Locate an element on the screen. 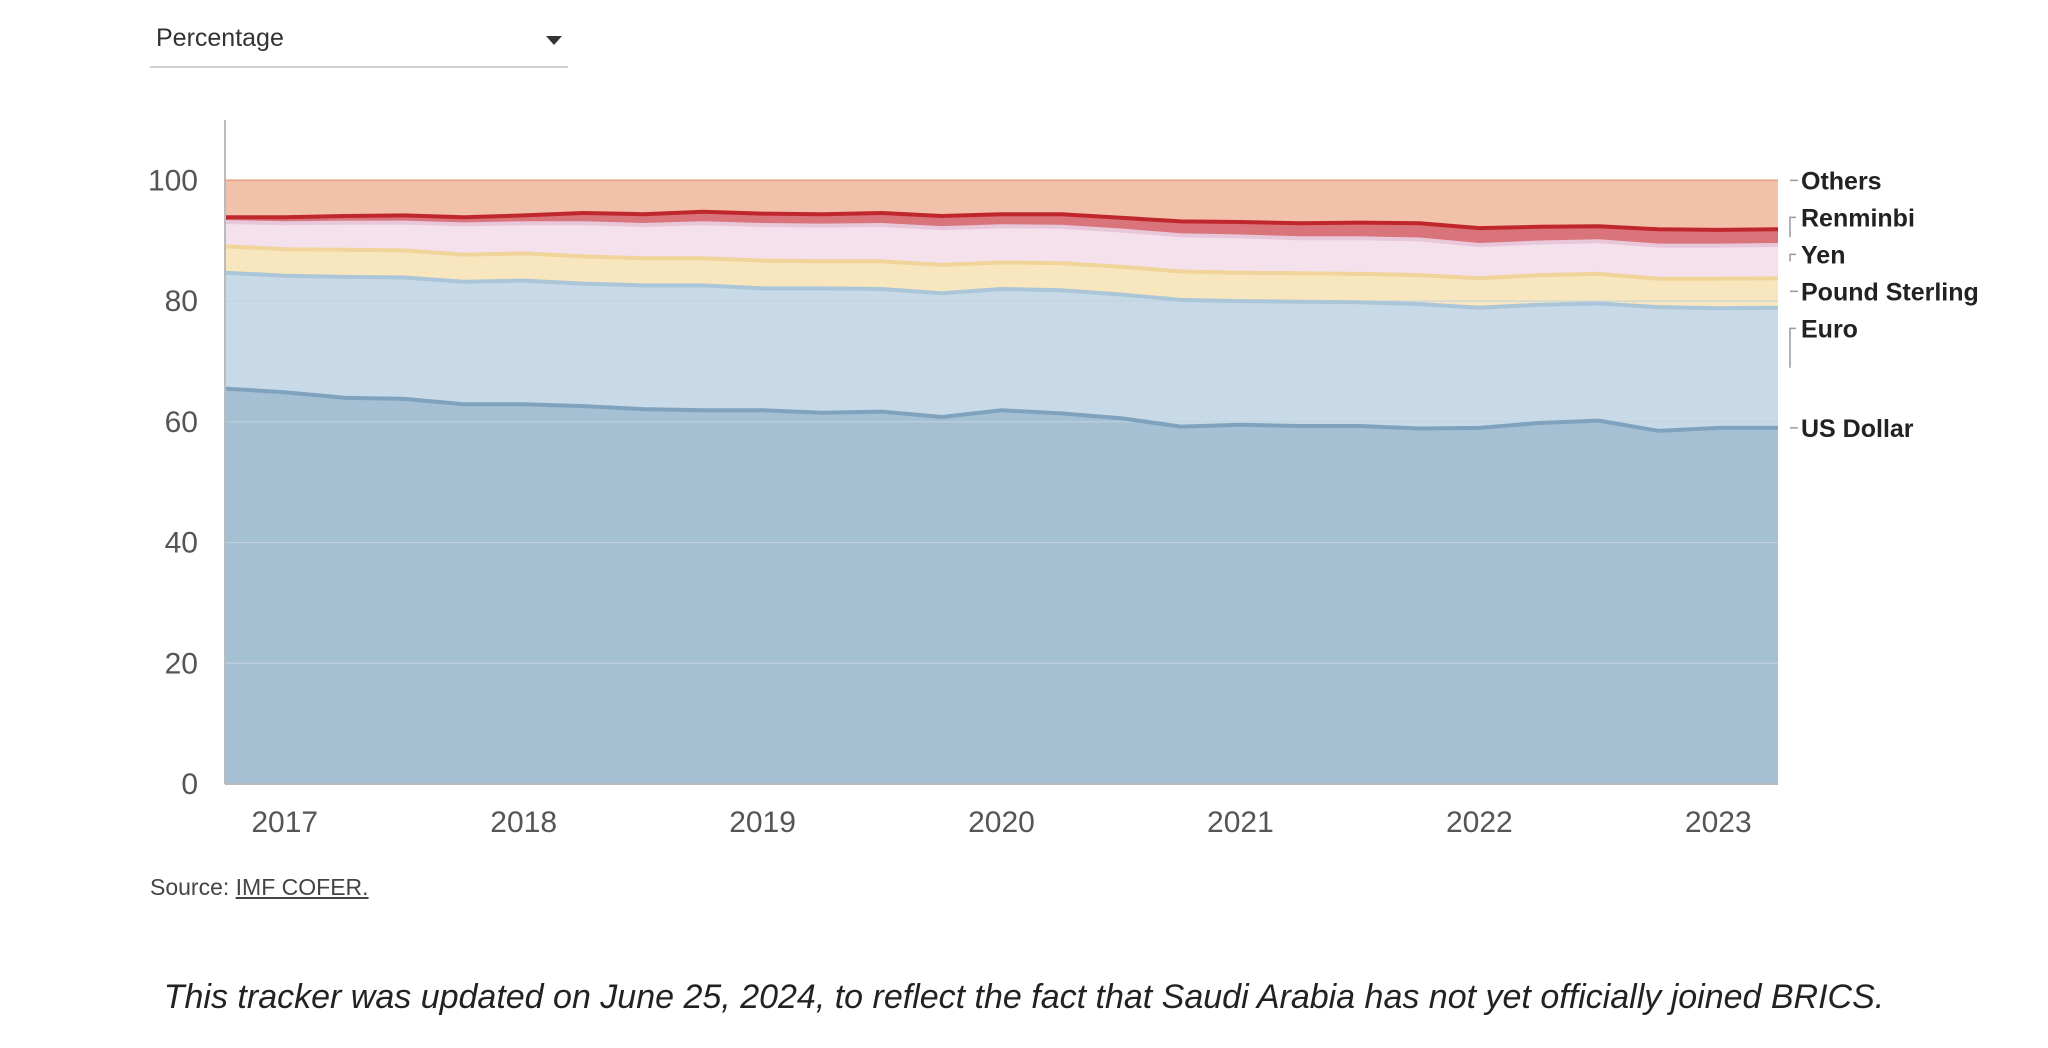 The image size is (2048, 1048). legend-label-rmb: Renminbi is located at coordinates (1858, 218).